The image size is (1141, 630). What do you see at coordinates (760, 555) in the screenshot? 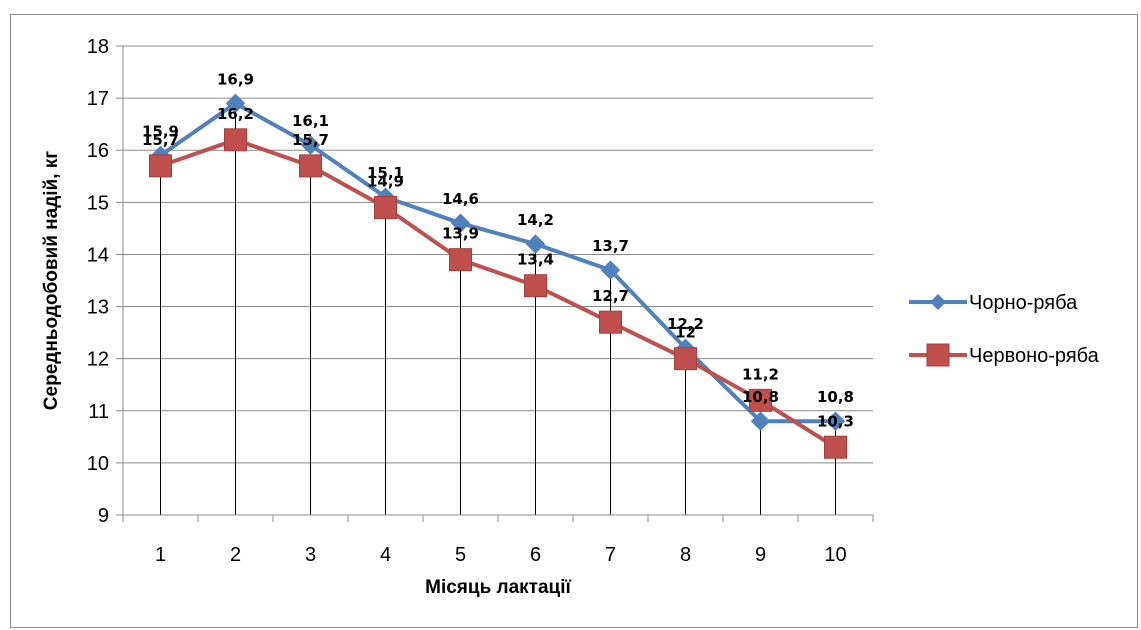
I see `x-tick-label: 9` at bounding box center [760, 555].